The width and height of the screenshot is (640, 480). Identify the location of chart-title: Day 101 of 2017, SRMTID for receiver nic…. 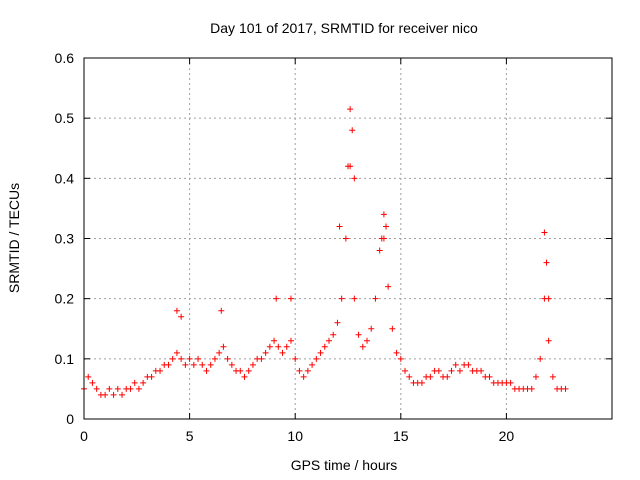
(344, 28).